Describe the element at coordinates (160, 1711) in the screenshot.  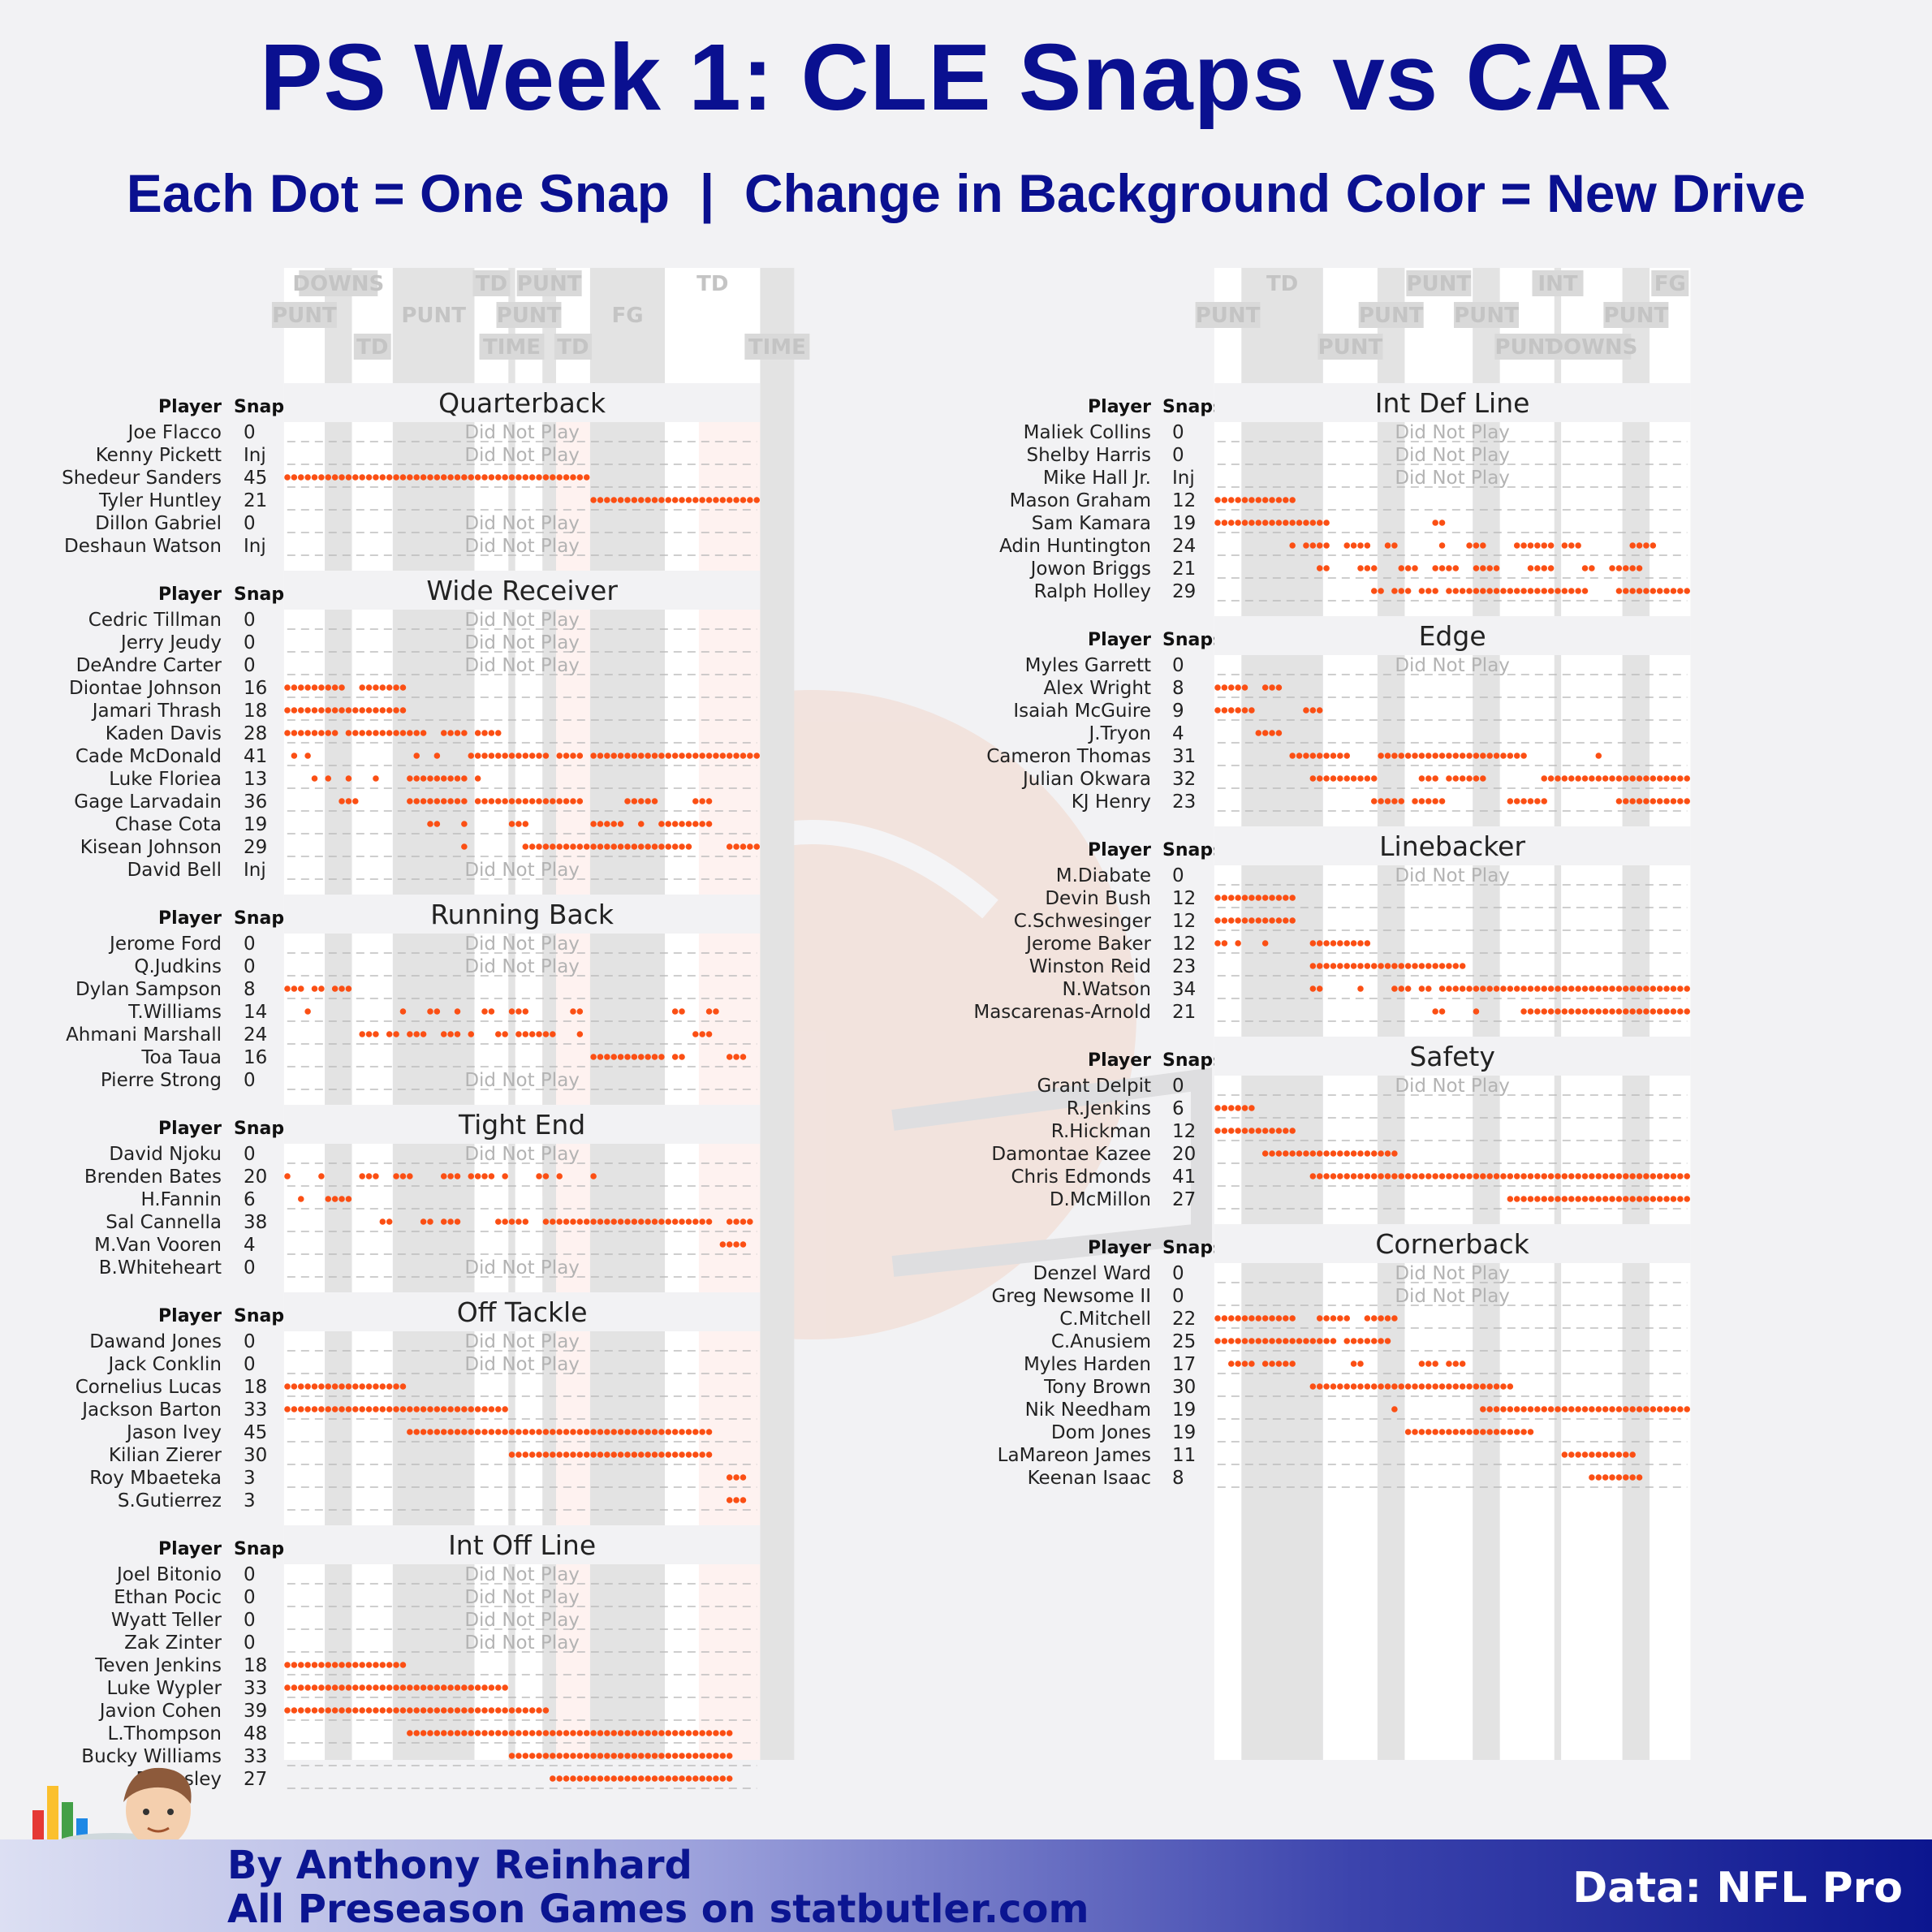
I see `player-name: Javion Cohen` at that location.